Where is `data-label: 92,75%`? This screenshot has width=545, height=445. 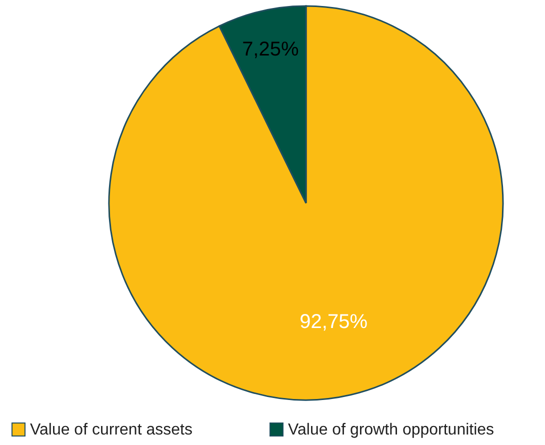
data-label: 92,75% is located at coordinates (334, 321).